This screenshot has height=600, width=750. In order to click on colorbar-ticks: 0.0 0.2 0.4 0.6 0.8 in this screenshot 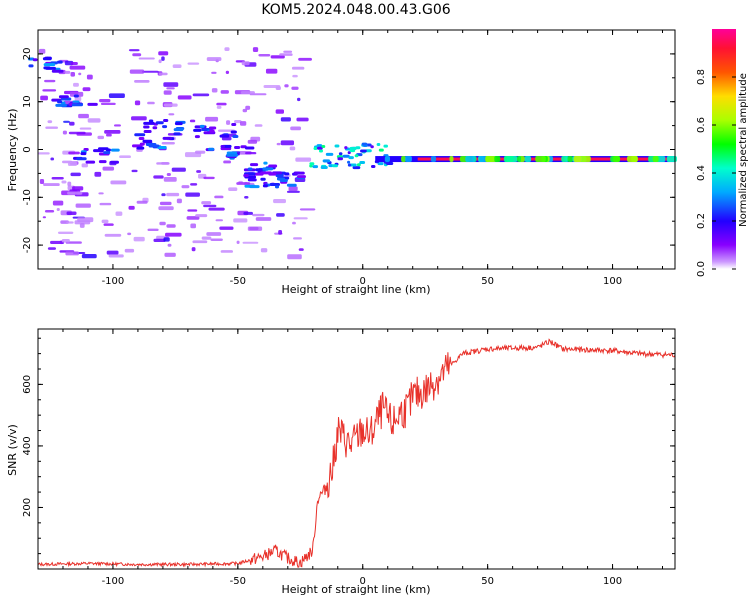, I will do `click(716, 173)`.